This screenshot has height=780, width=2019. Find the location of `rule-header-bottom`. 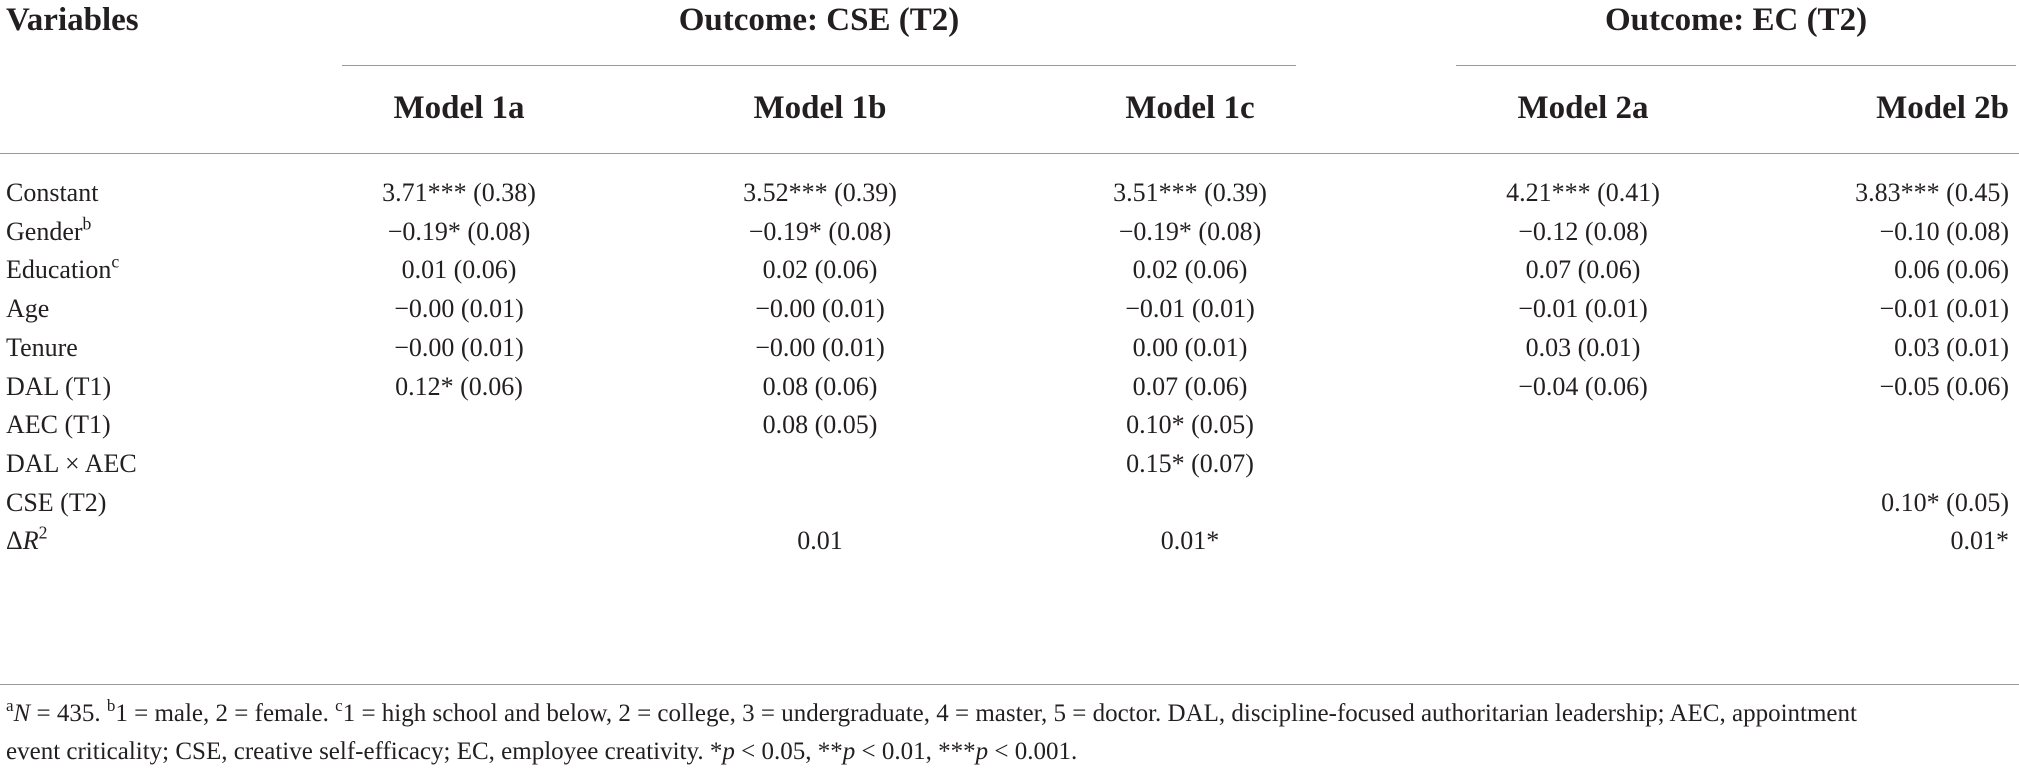

rule-header-bottom is located at coordinates (1009, 153).